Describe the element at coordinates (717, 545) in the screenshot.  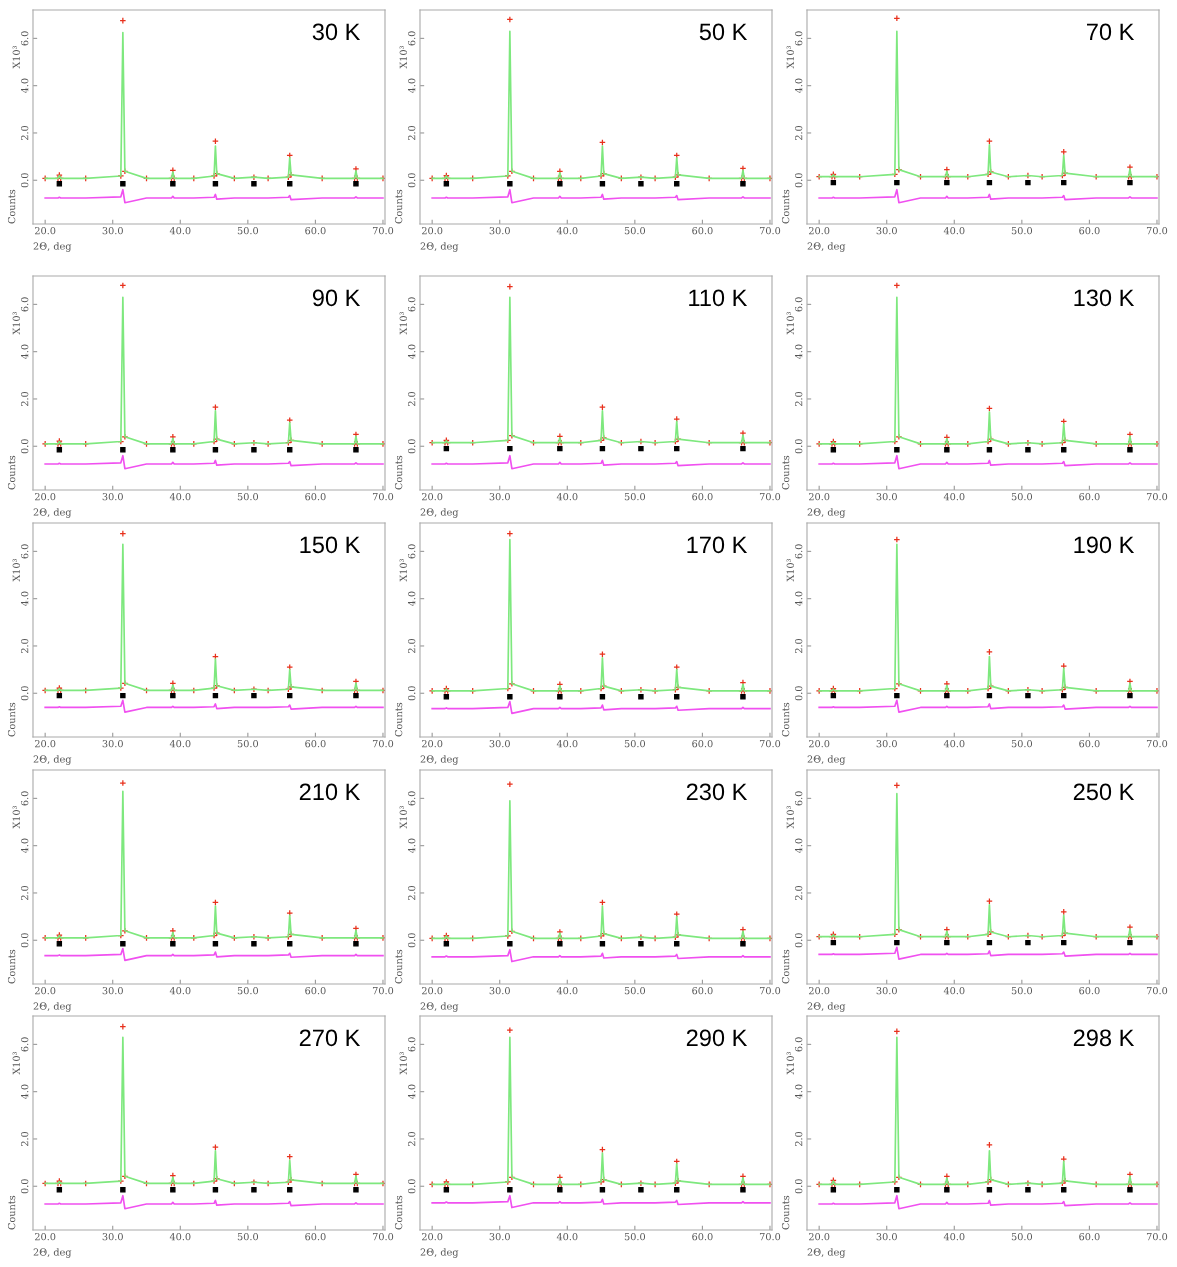
I see `chart-title: 170 K` at that location.